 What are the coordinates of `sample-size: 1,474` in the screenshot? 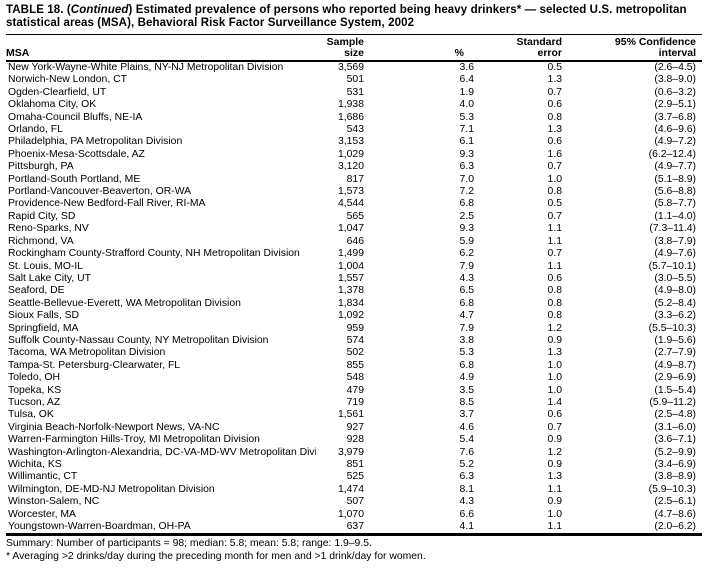 It's located at (350, 489).